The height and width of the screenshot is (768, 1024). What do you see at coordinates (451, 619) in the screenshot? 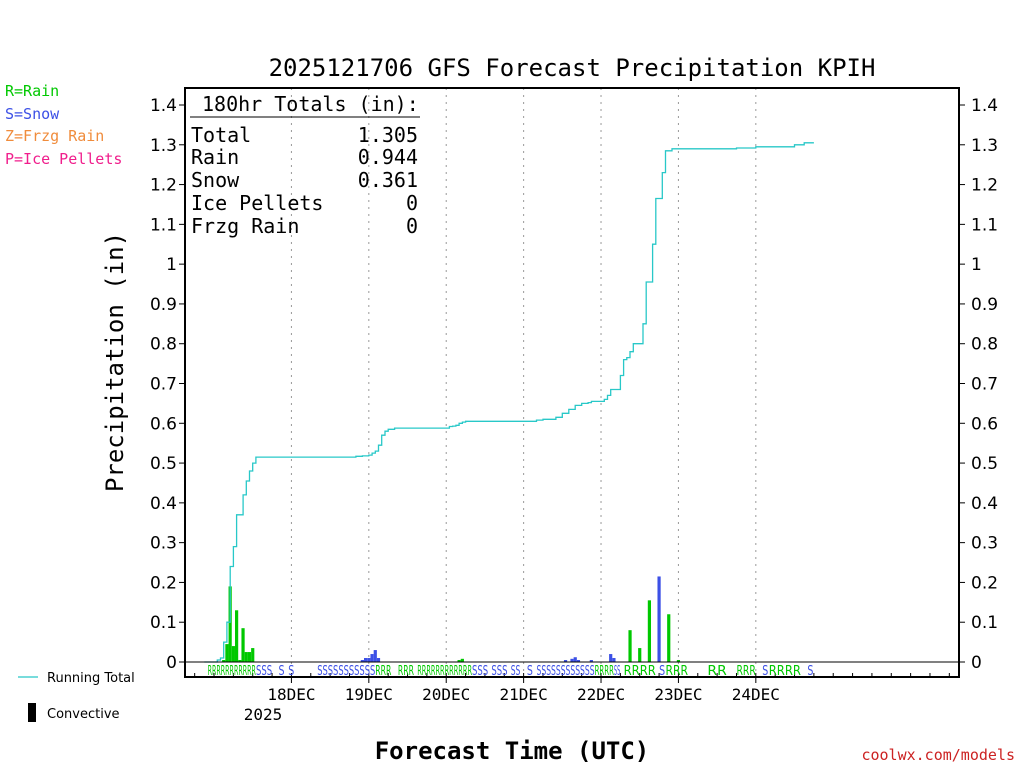
I see `precip-bars` at bounding box center [451, 619].